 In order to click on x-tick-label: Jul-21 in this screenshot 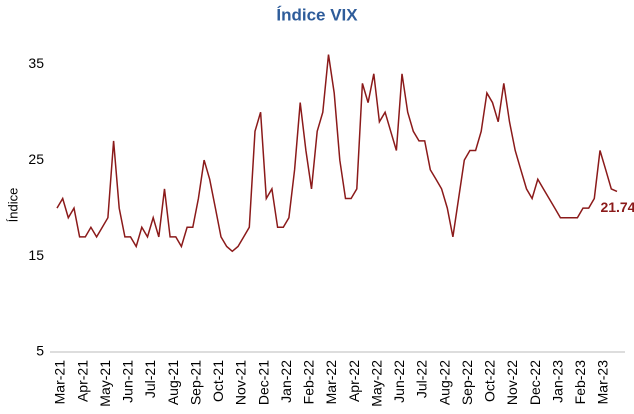, I will do `click(150, 379)`.